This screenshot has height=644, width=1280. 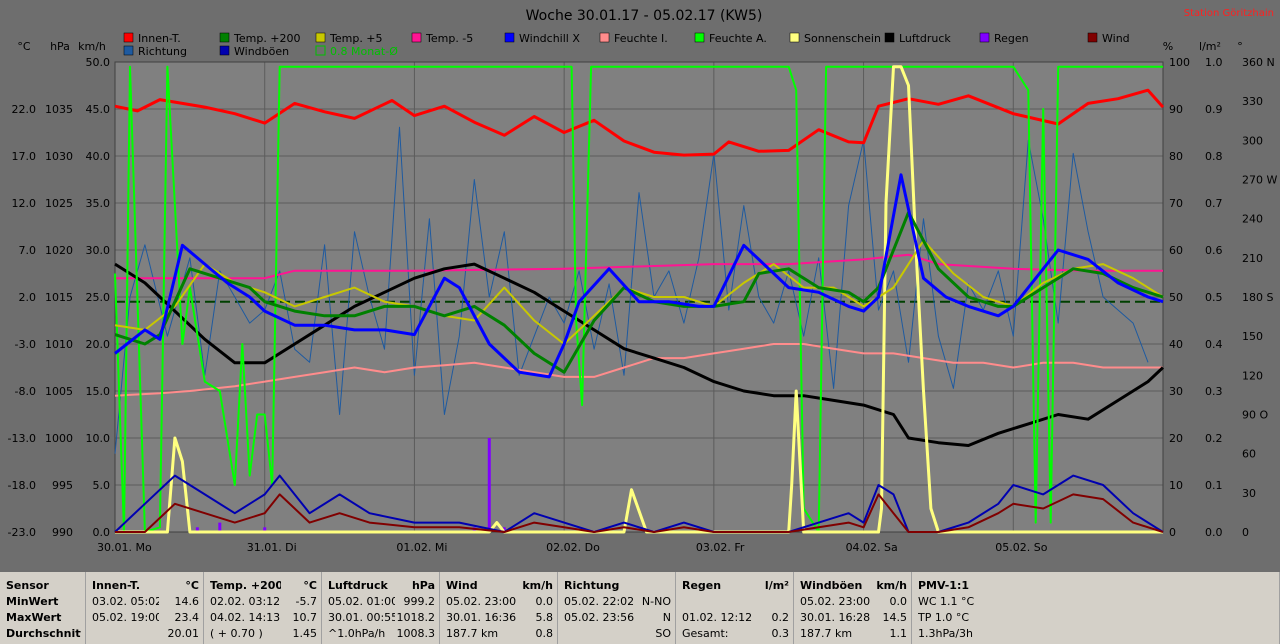 I want to click on stats-label: 05.02. 23:56, so click(x=599, y=617).